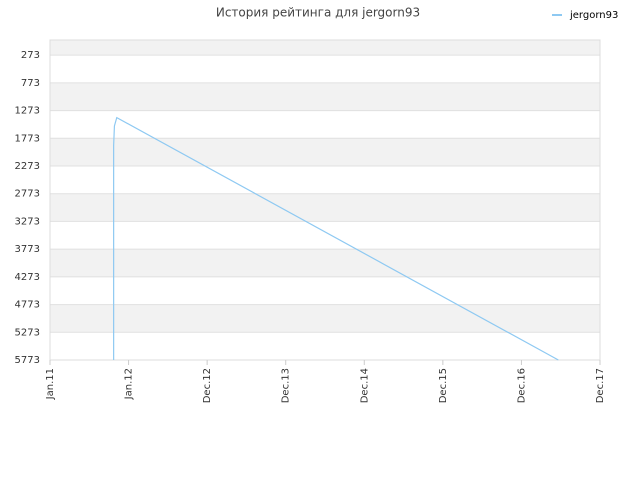  Describe the element at coordinates (27, 277) in the screenshot. I see `y-tick-label: 4273` at that location.